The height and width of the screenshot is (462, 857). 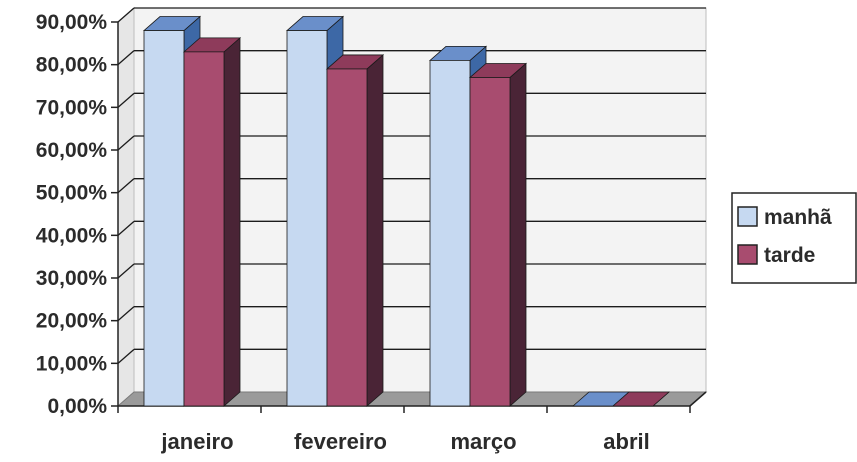 What do you see at coordinates (72, 321) in the screenshot?
I see `y-axis-tick-label: 20,00%` at bounding box center [72, 321].